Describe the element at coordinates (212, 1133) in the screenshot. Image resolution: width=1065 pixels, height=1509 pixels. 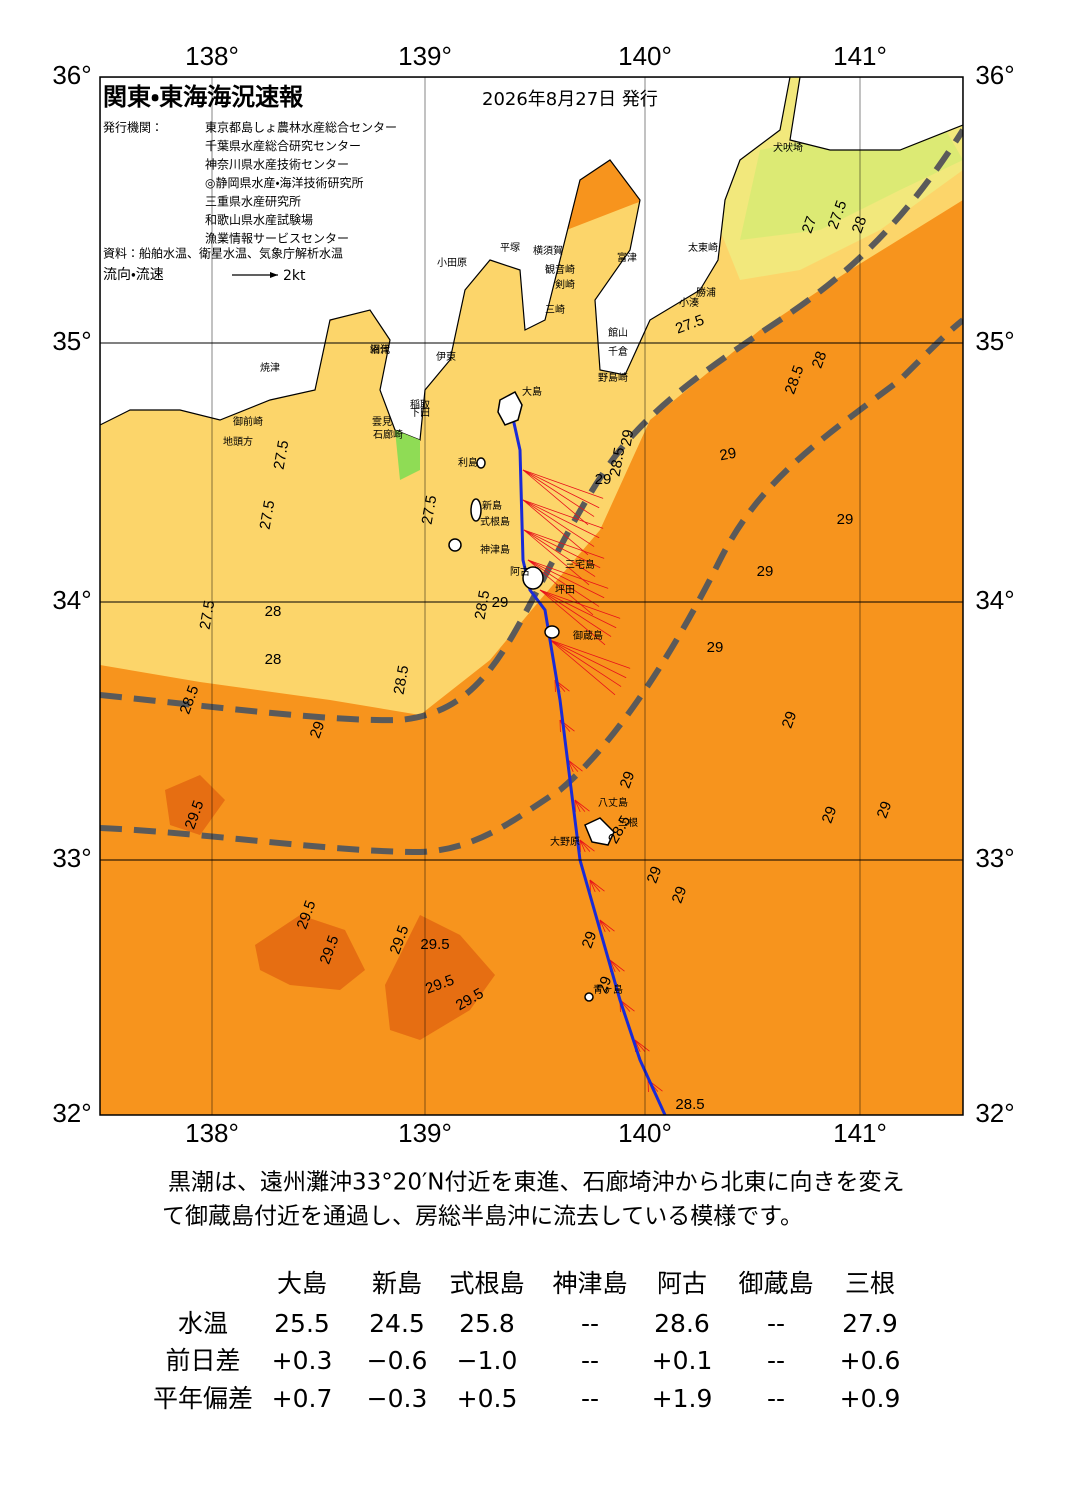
I see `lon-label-bottom: 138°` at that location.